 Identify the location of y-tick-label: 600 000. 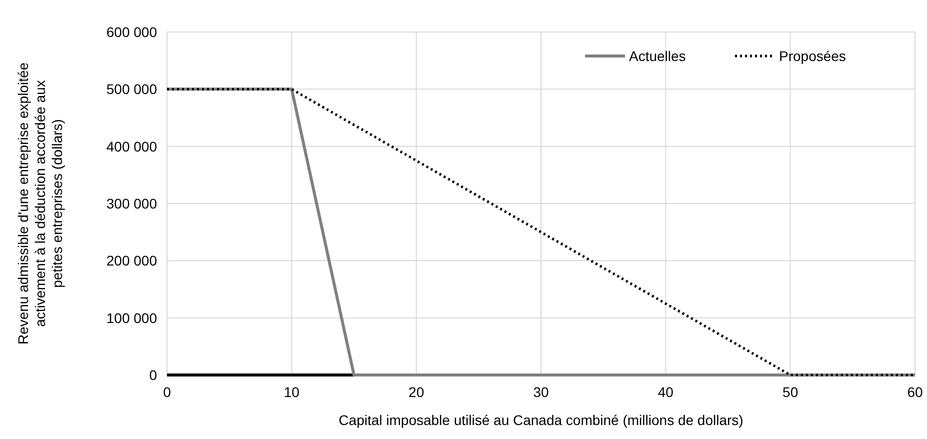
(132, 32).